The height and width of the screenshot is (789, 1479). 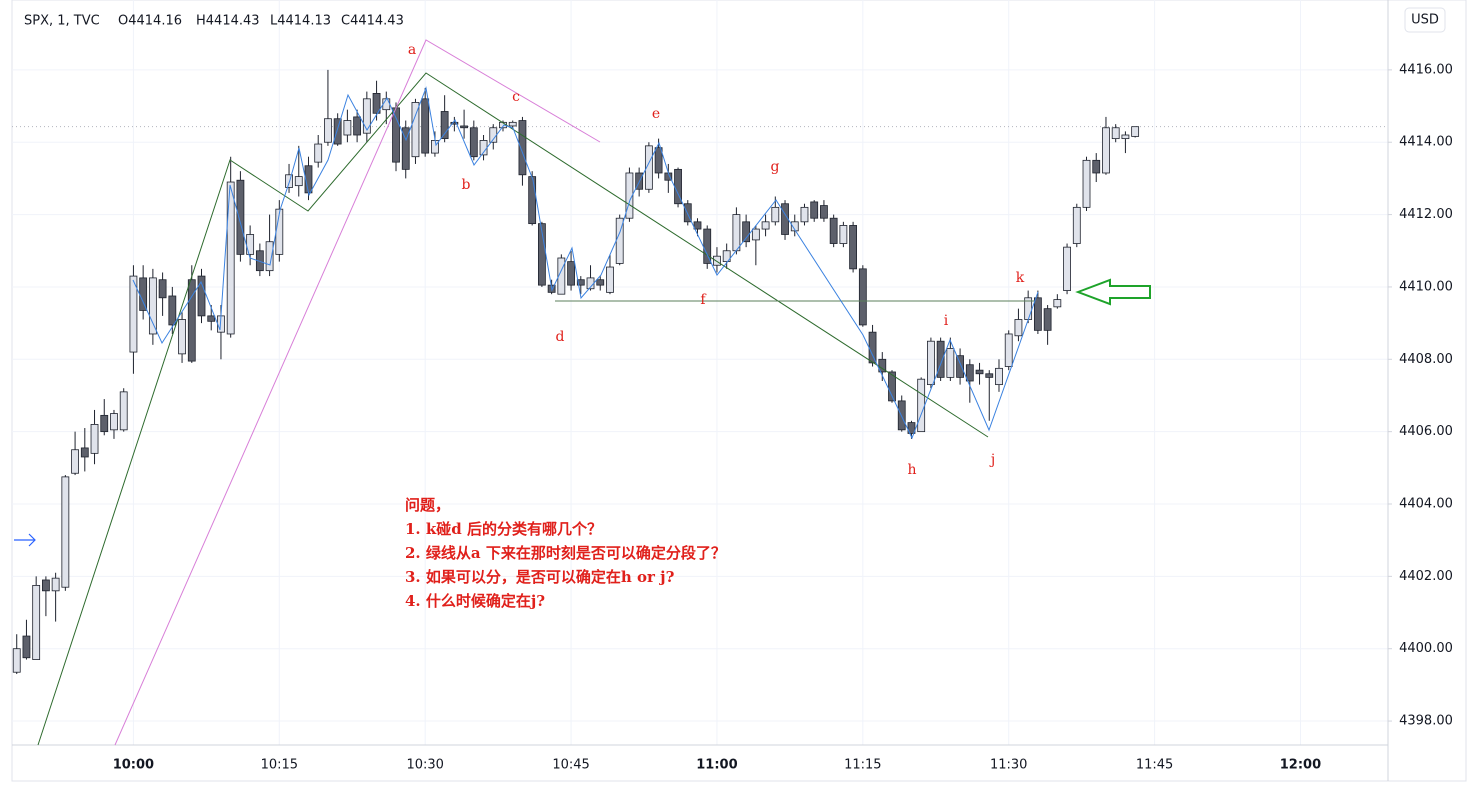 I want to click on green-arrow, so click(x=1113, y=292).